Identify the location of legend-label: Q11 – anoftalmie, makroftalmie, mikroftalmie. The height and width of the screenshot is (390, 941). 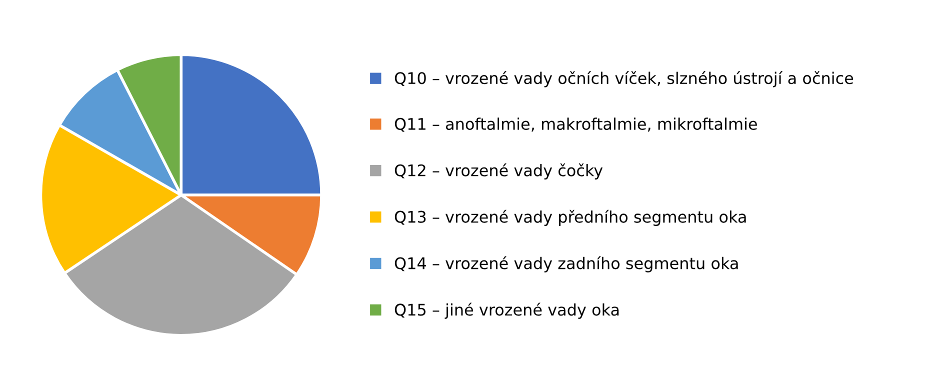
(575, 125).